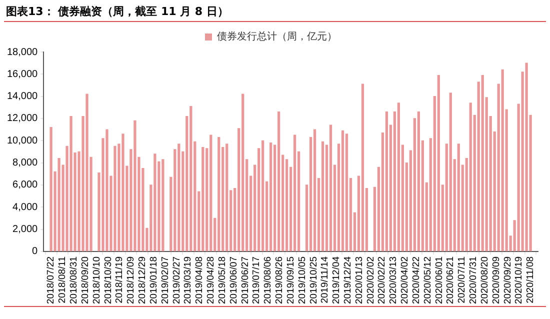  Describe the element at coordinates (211, 280) in the screenshot. I see `x-tick-label: 2019/04/28` at that location.